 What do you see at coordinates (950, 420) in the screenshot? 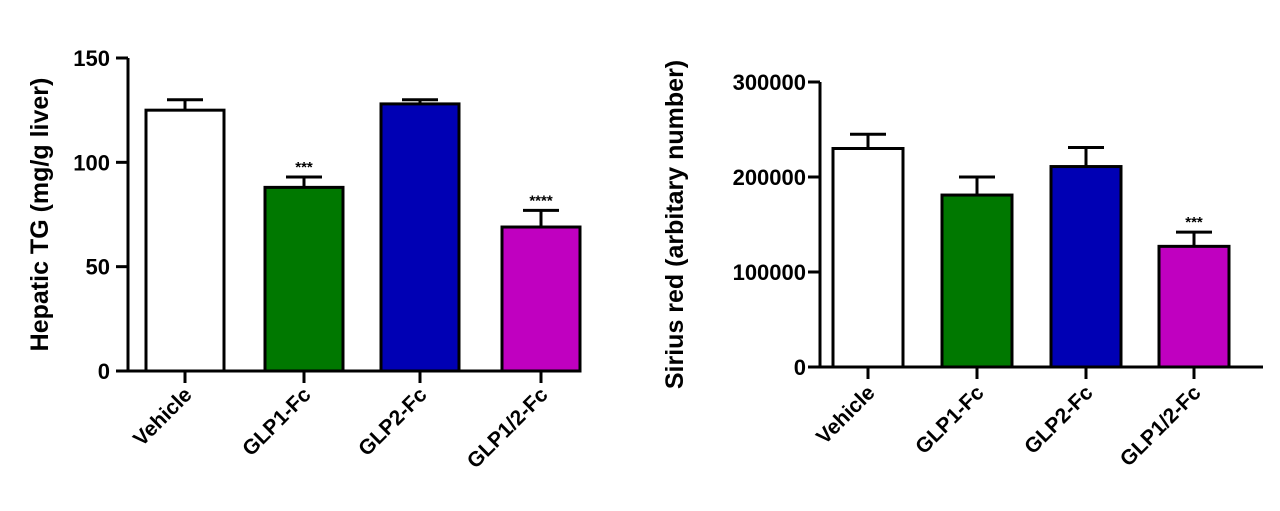
I see `right-category-label-2: GLP1-Fc` at bounding box center [950, 420].